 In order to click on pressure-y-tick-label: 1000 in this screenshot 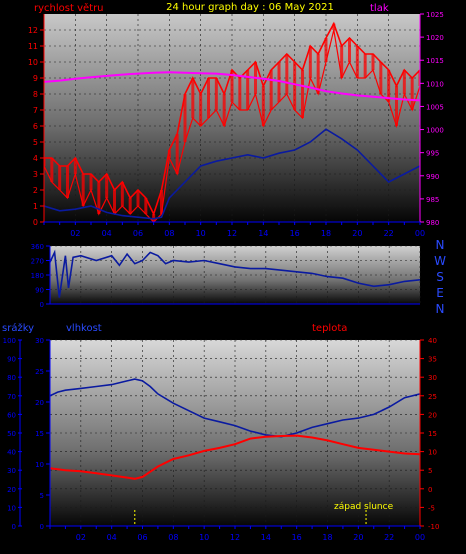, I will do `click(435, 131)`.